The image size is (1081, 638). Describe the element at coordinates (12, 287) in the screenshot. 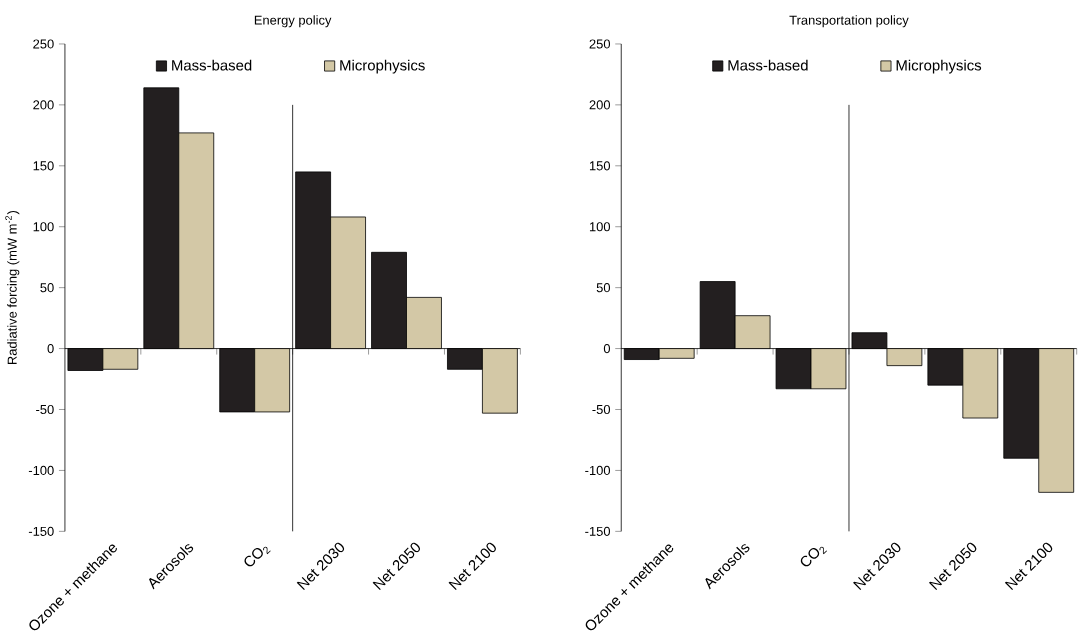

I see `y-axis-title: Radiative forcing (mW m$^{-2}$)` at that location.